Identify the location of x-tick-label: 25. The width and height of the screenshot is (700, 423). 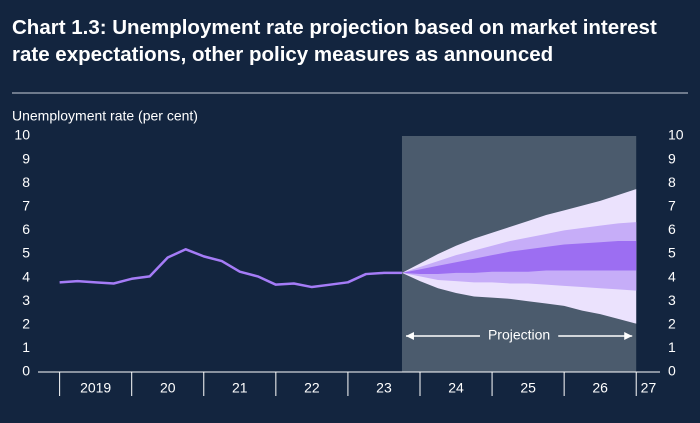
(528, 388).